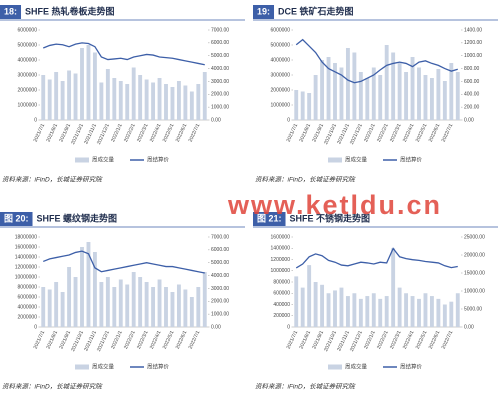 This screenshot has width=499, height=404. I want to click on y2-tick-label: 600.00, so click(472, 82).